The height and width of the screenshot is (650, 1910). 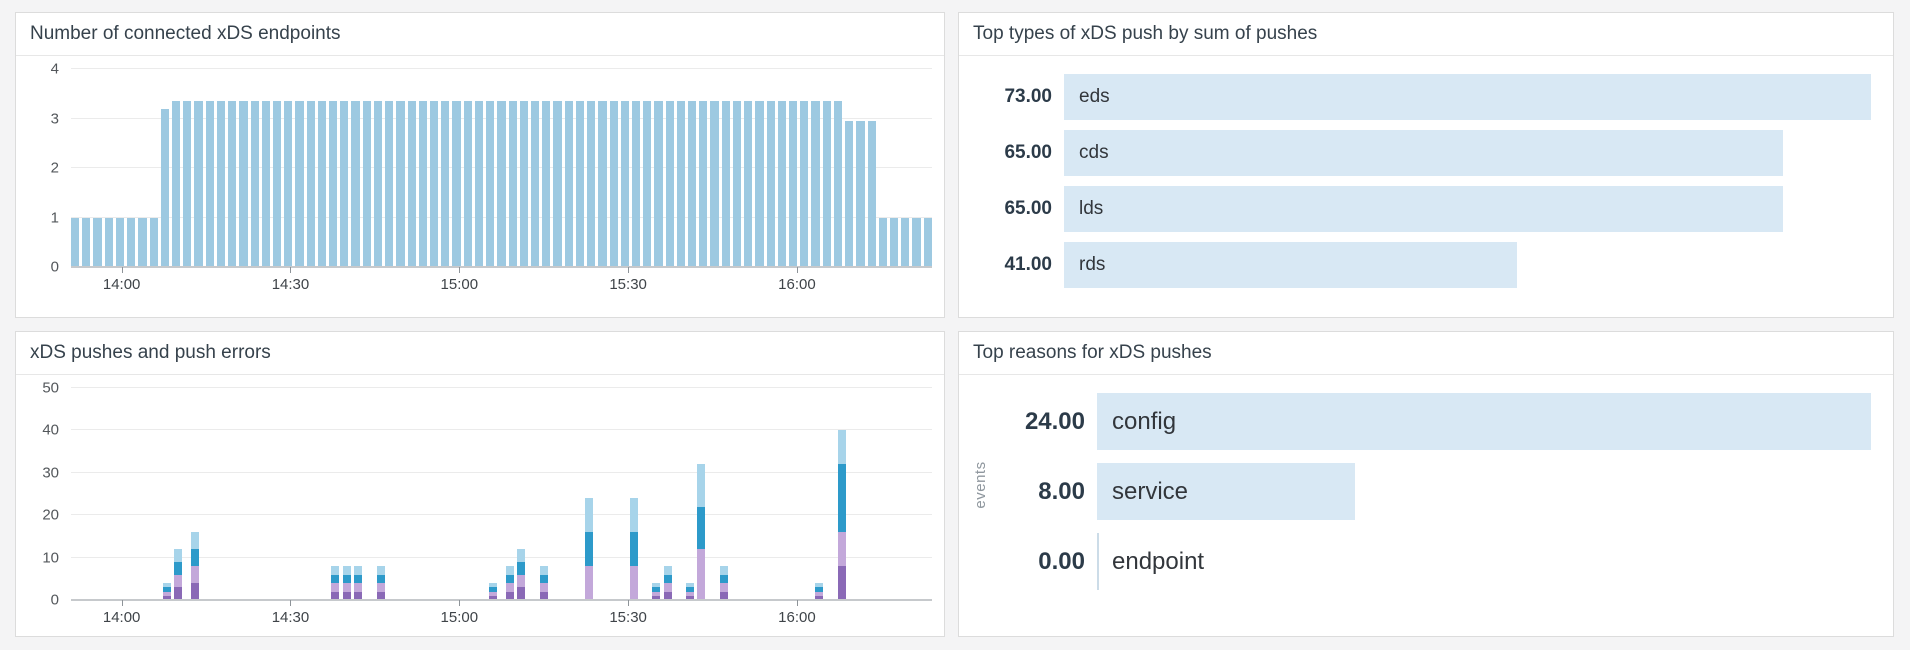 I want to click on topn-bar-label: eds, so click(x=1094, y=96).